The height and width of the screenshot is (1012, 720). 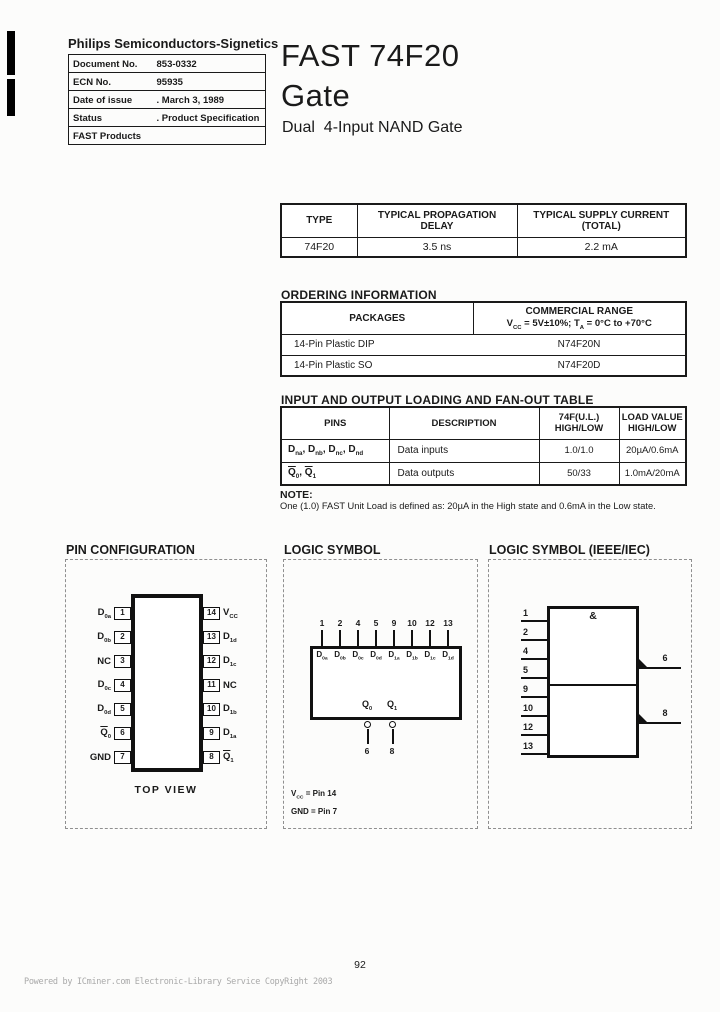 What do you see at coordinates (526, 689) in the screenshot?
I see `pin-number: 9` at bounding box center [526, 689].